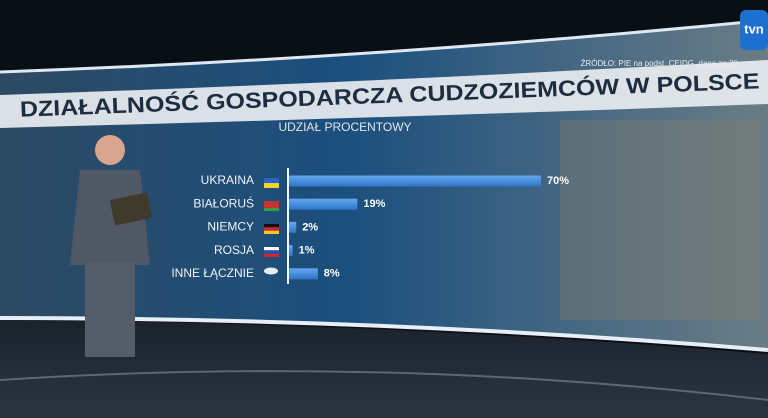 The width and height of the screenshot is (768, 418). I want to click on logo-box, so click(754, 30).